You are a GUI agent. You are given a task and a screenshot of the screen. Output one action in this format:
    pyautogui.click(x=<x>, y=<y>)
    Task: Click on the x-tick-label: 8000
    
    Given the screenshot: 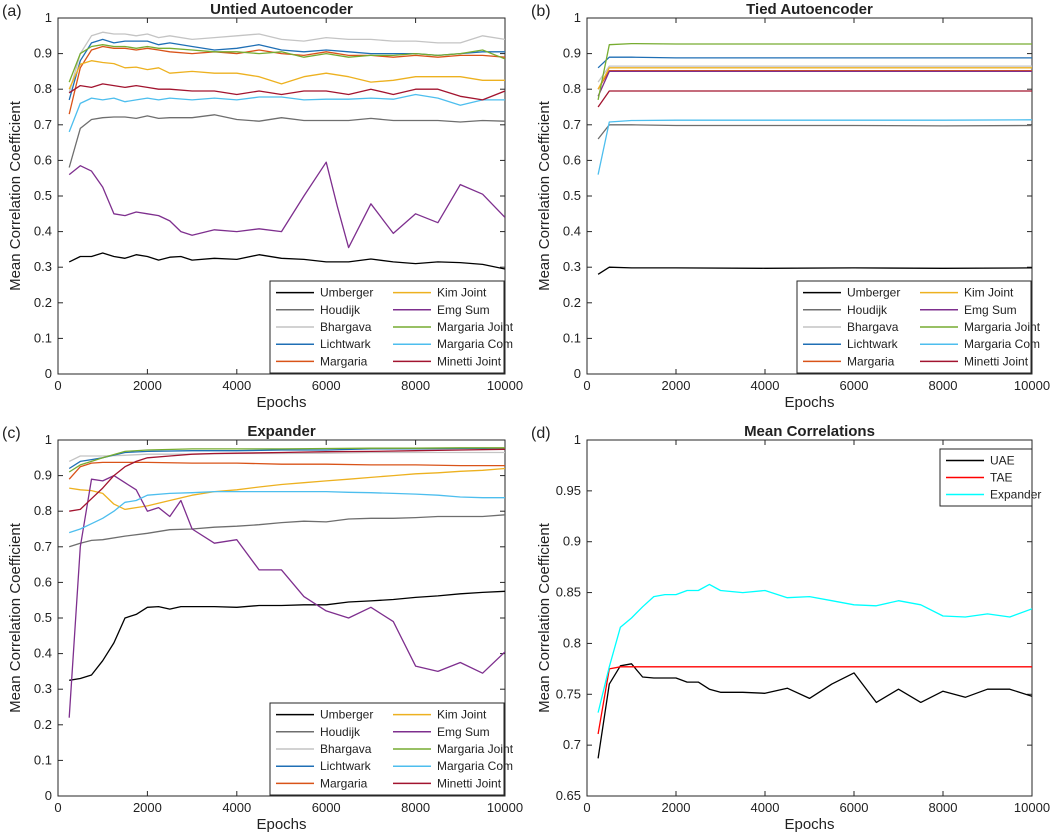 What is the action you would take?
    pyautogui.click(x=943, y=385)
    